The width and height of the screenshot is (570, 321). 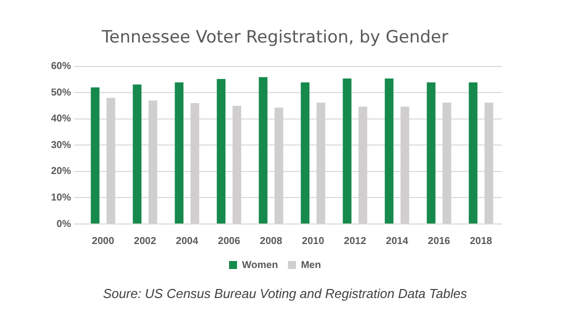 I want to click on x-tick-label: 2010, so click(x=313, y=241).